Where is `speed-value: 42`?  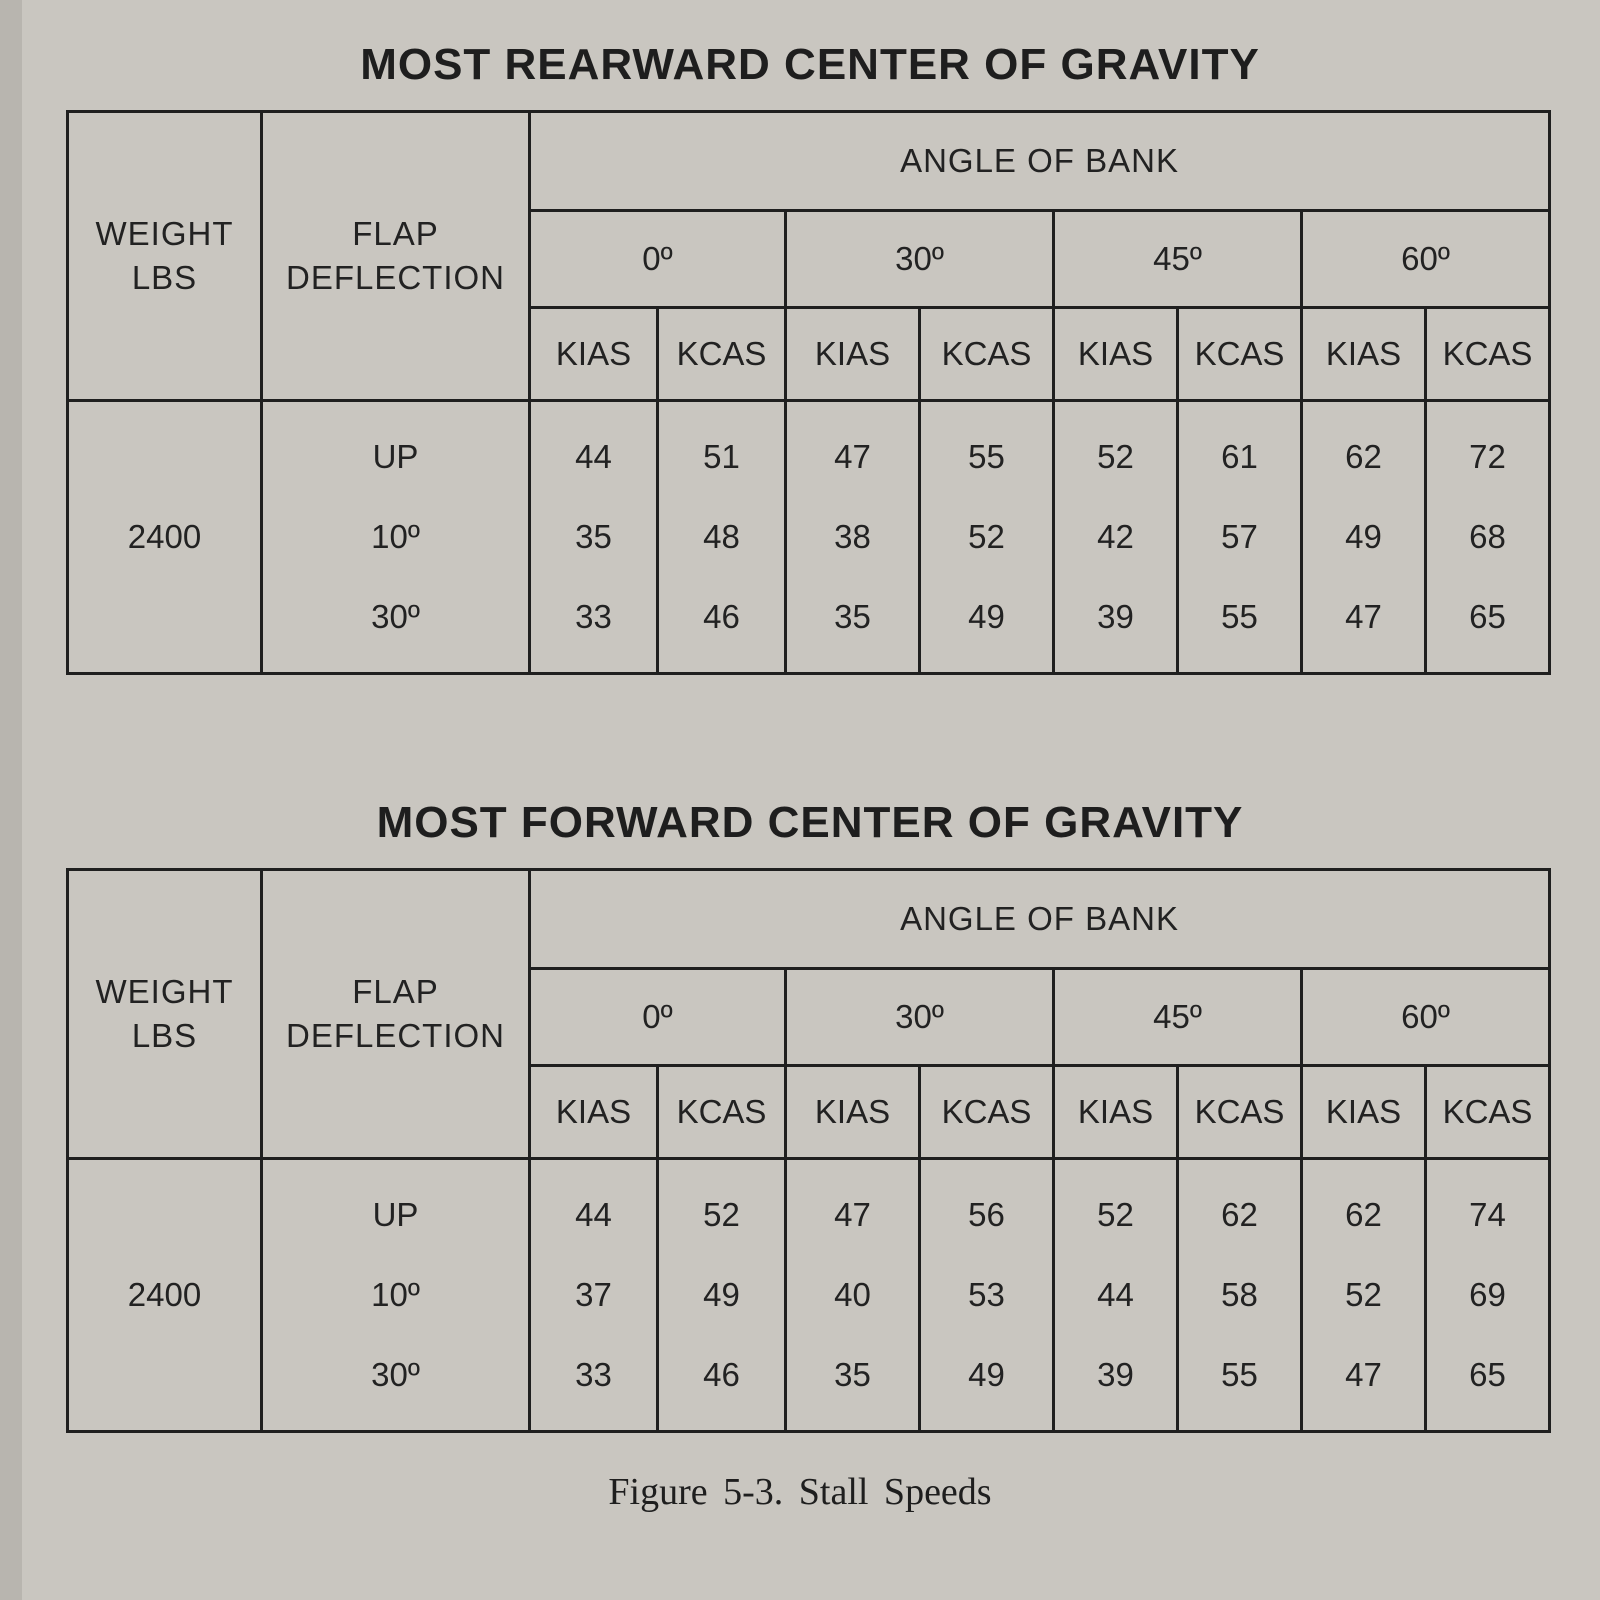 speed-value: 42 is located at coordinates (1115, 536).